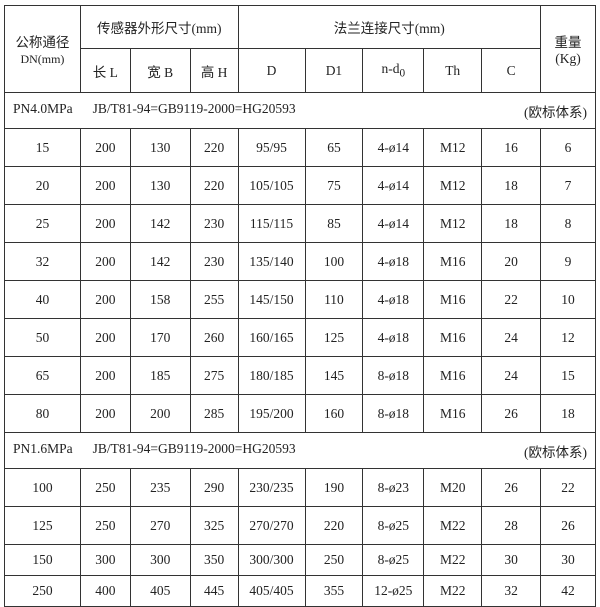  Describe the element at coordinates (568, 261) in the screenshot. I see `table-cell: 9` at that location.